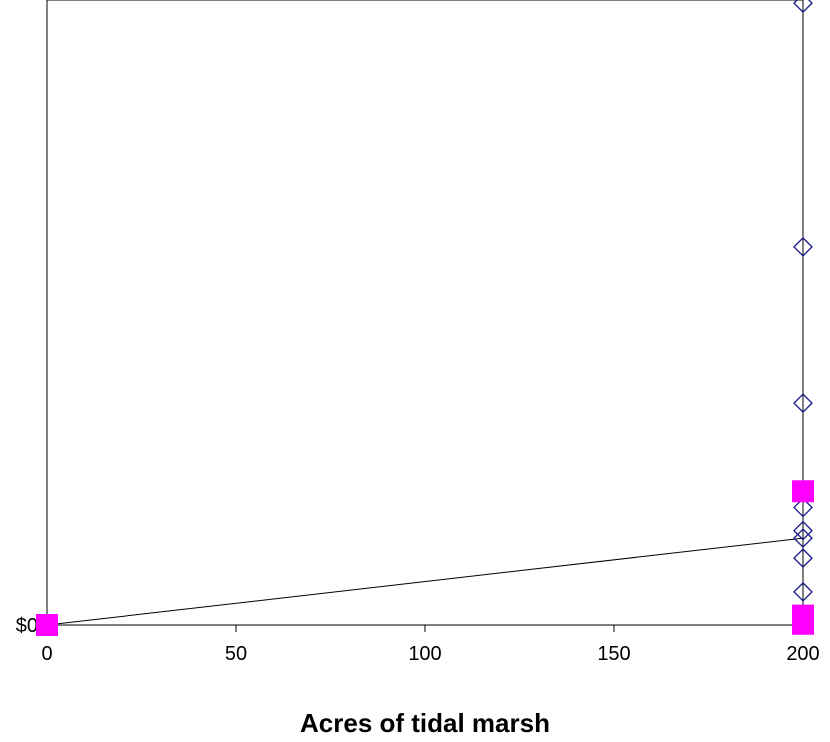 The image size is (830, 742). Describe the element at coordinates (424, 654) in the screenshot. I see `x-tick-label: 100` at that location.